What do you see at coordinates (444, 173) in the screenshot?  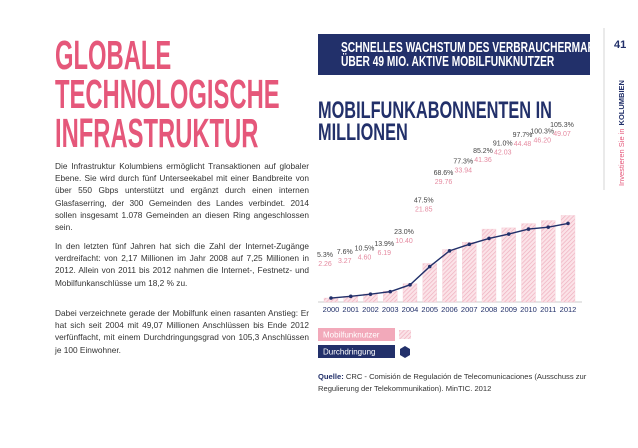 I see `data-label: 68.6%` at bounding box center [444, 173].